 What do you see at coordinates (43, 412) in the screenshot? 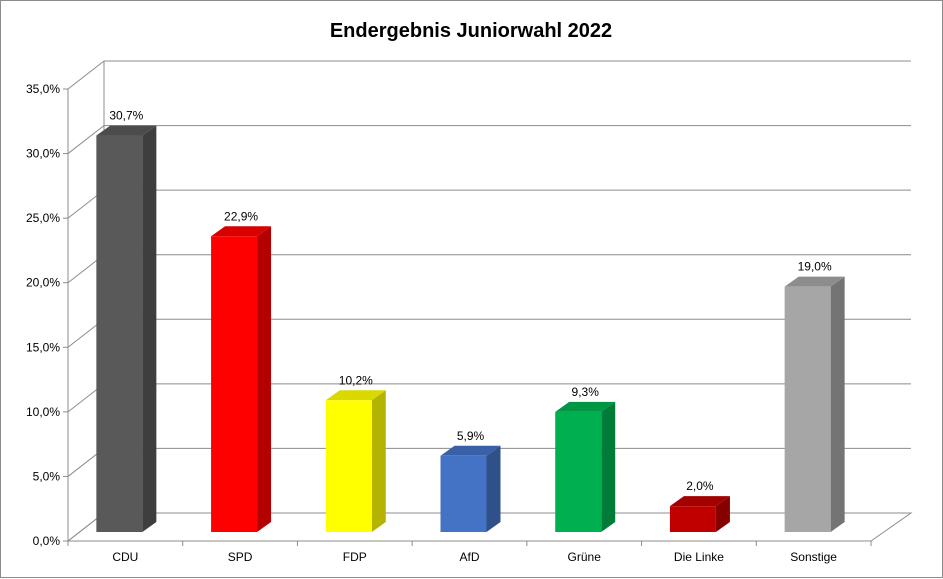
I see `y-tick-label: 10,0%` at bounding box center [43, 412].